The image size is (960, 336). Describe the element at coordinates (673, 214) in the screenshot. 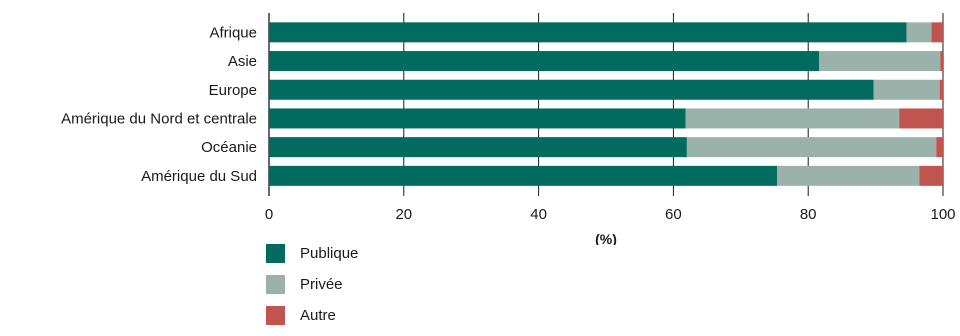

I see `x-tick-label: 60` at that location.